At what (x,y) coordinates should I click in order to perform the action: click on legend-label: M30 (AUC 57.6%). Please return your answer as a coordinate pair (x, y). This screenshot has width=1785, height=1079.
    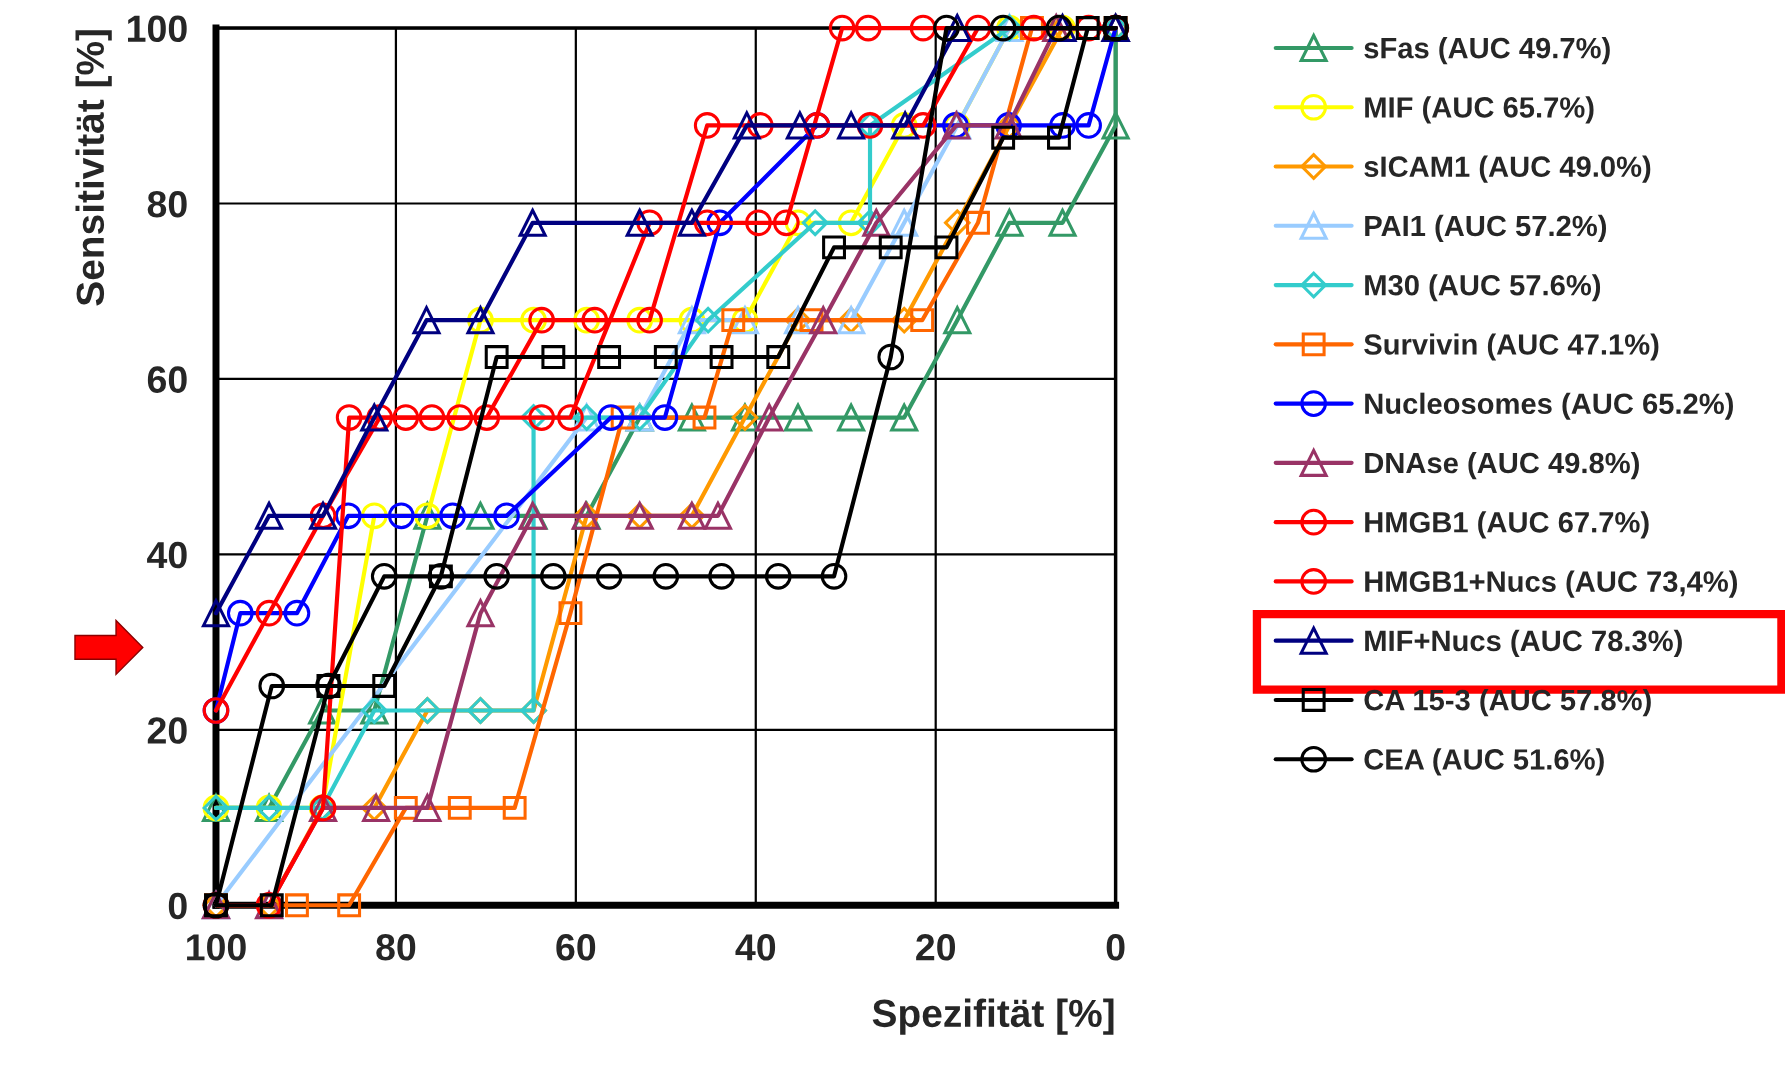
    Looking at the image, I should click on (1483, 288).